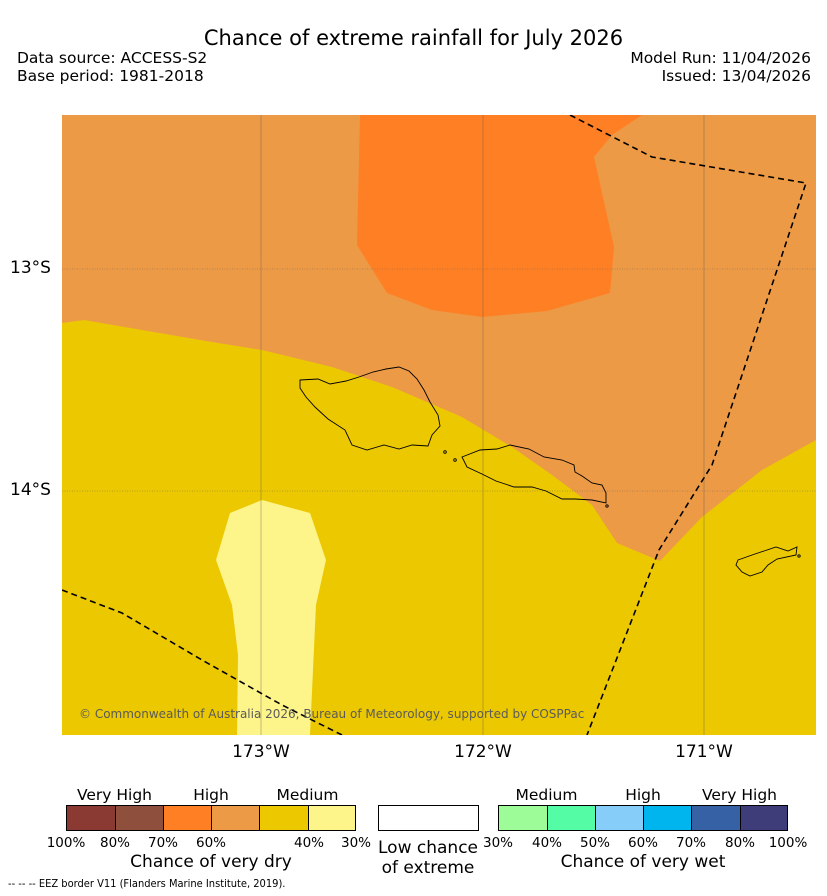 This screenshot has height=896, width=827. What do you see at coordinates (210, 843) in the screenshot?
I see `legend-dry-tick: 60%` at bounding box center [210, 843].